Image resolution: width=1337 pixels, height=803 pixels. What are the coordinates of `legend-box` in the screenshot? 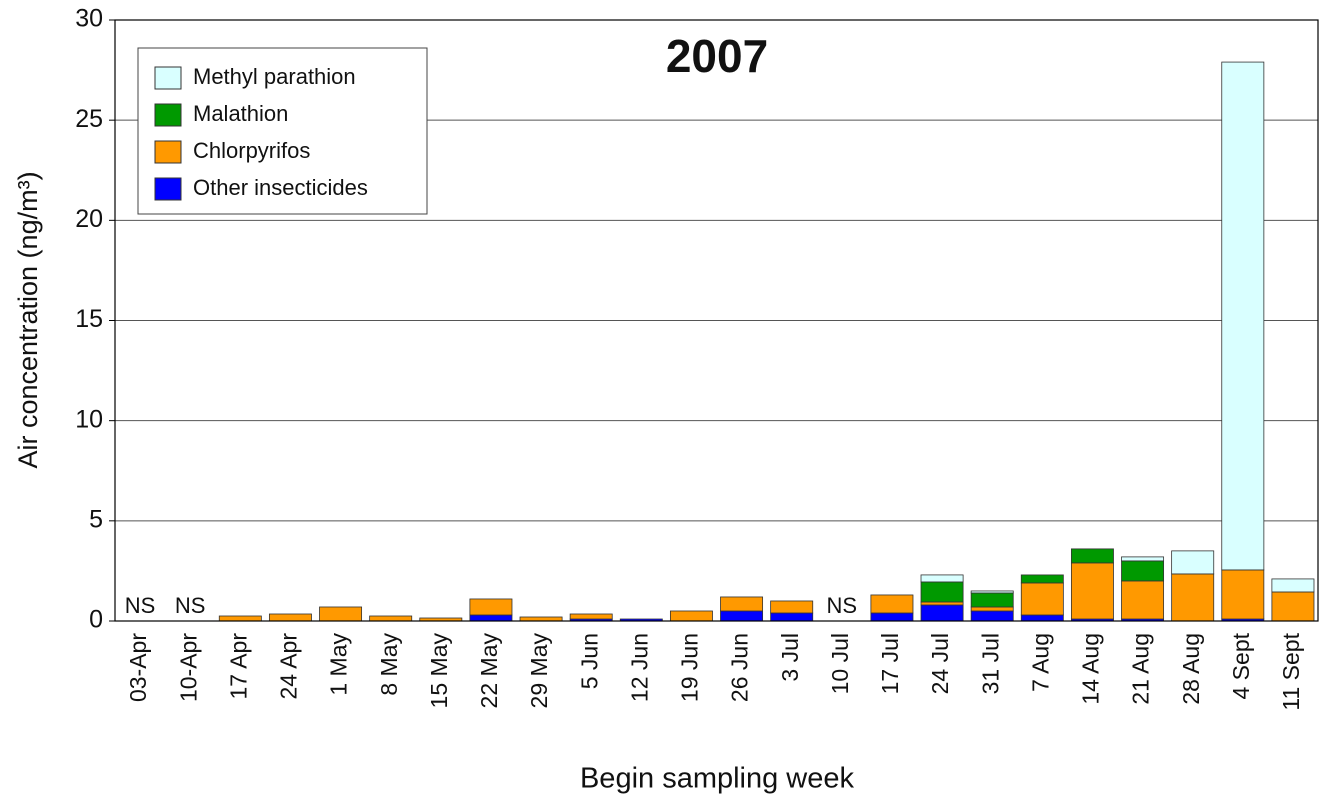 It's located at (282, 131).